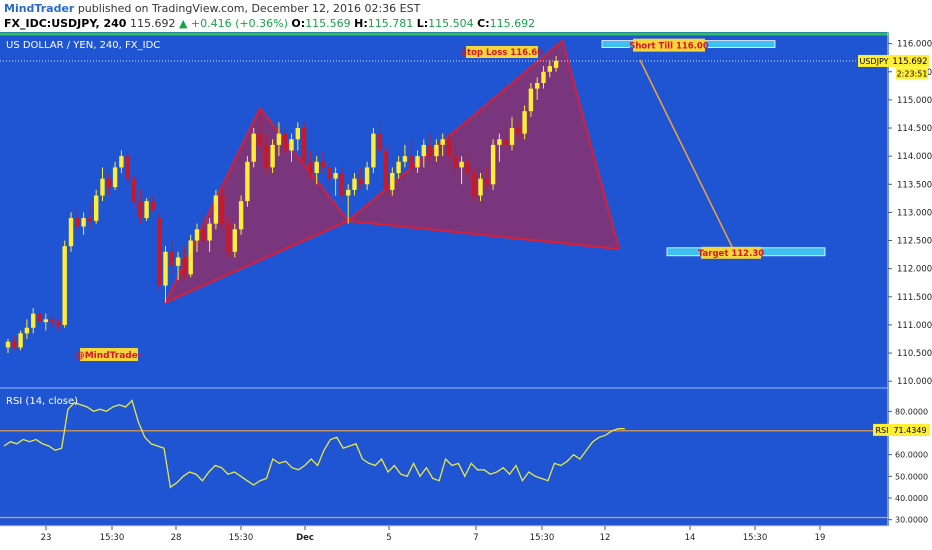 Image resolution: width=932 pixels, height=550 pixels. I want to click on rsi-pane-title: RSI (14, close), so click(42, 401).